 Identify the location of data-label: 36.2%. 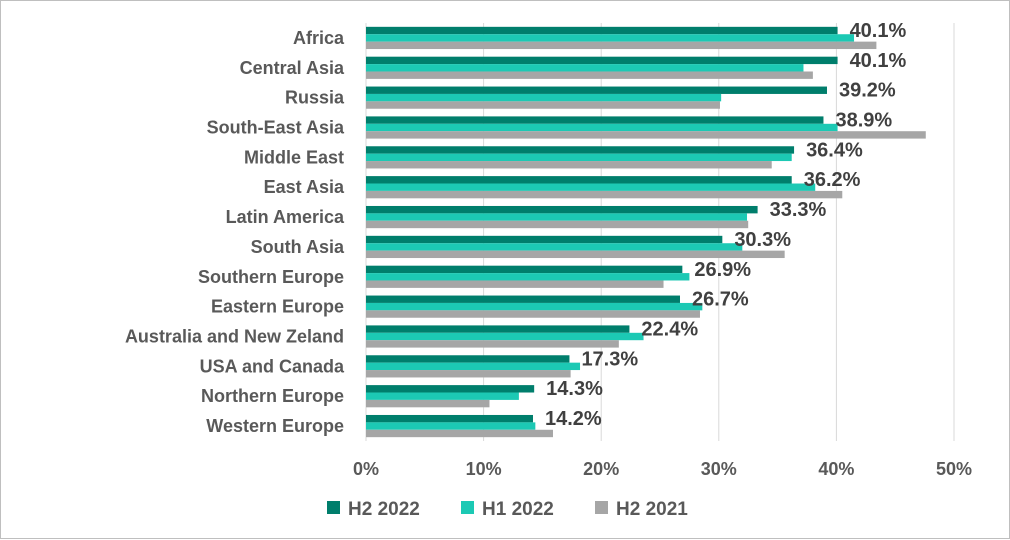
(832, 180).